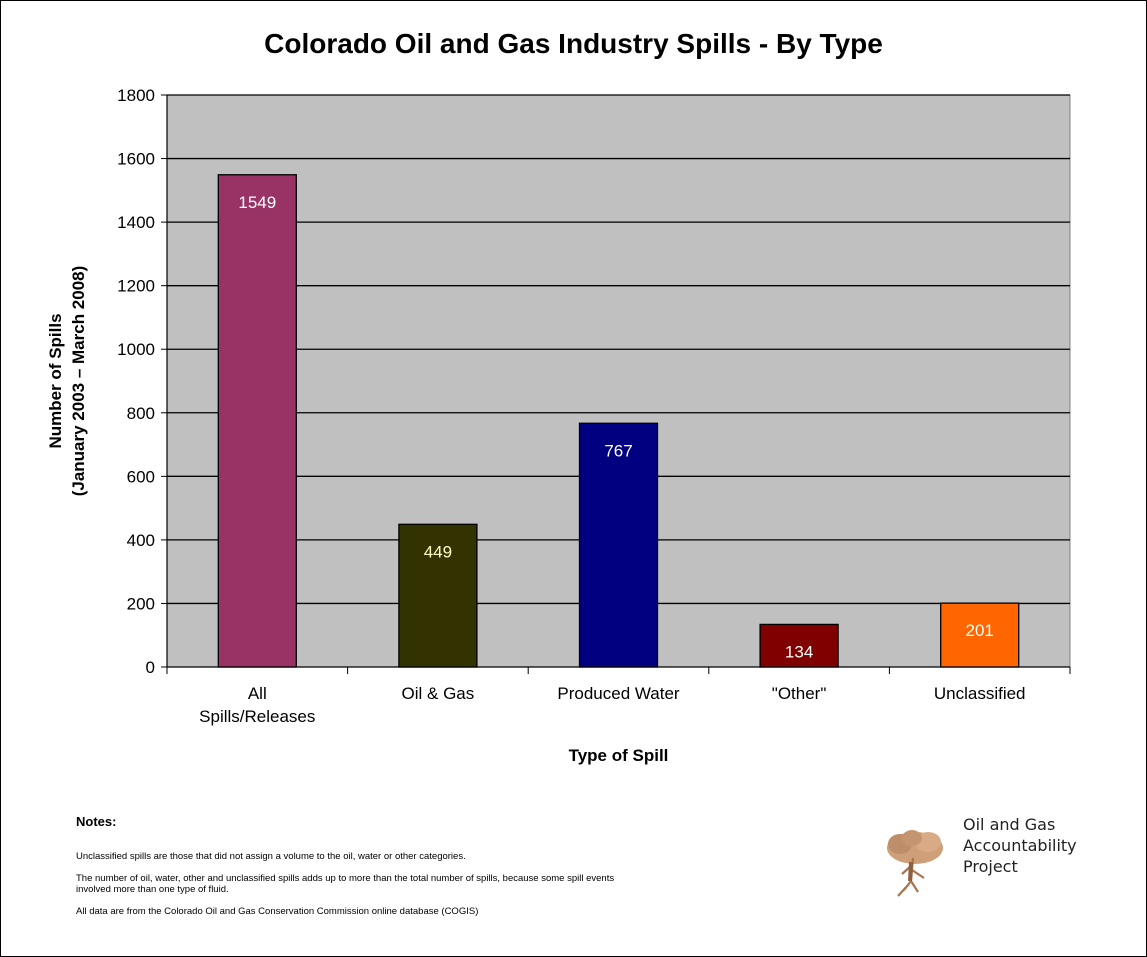  What do you see at coordinates (136, 159) in the screenshot?
I see `y-tick-label: 1600` at bounding box center [136, 159].